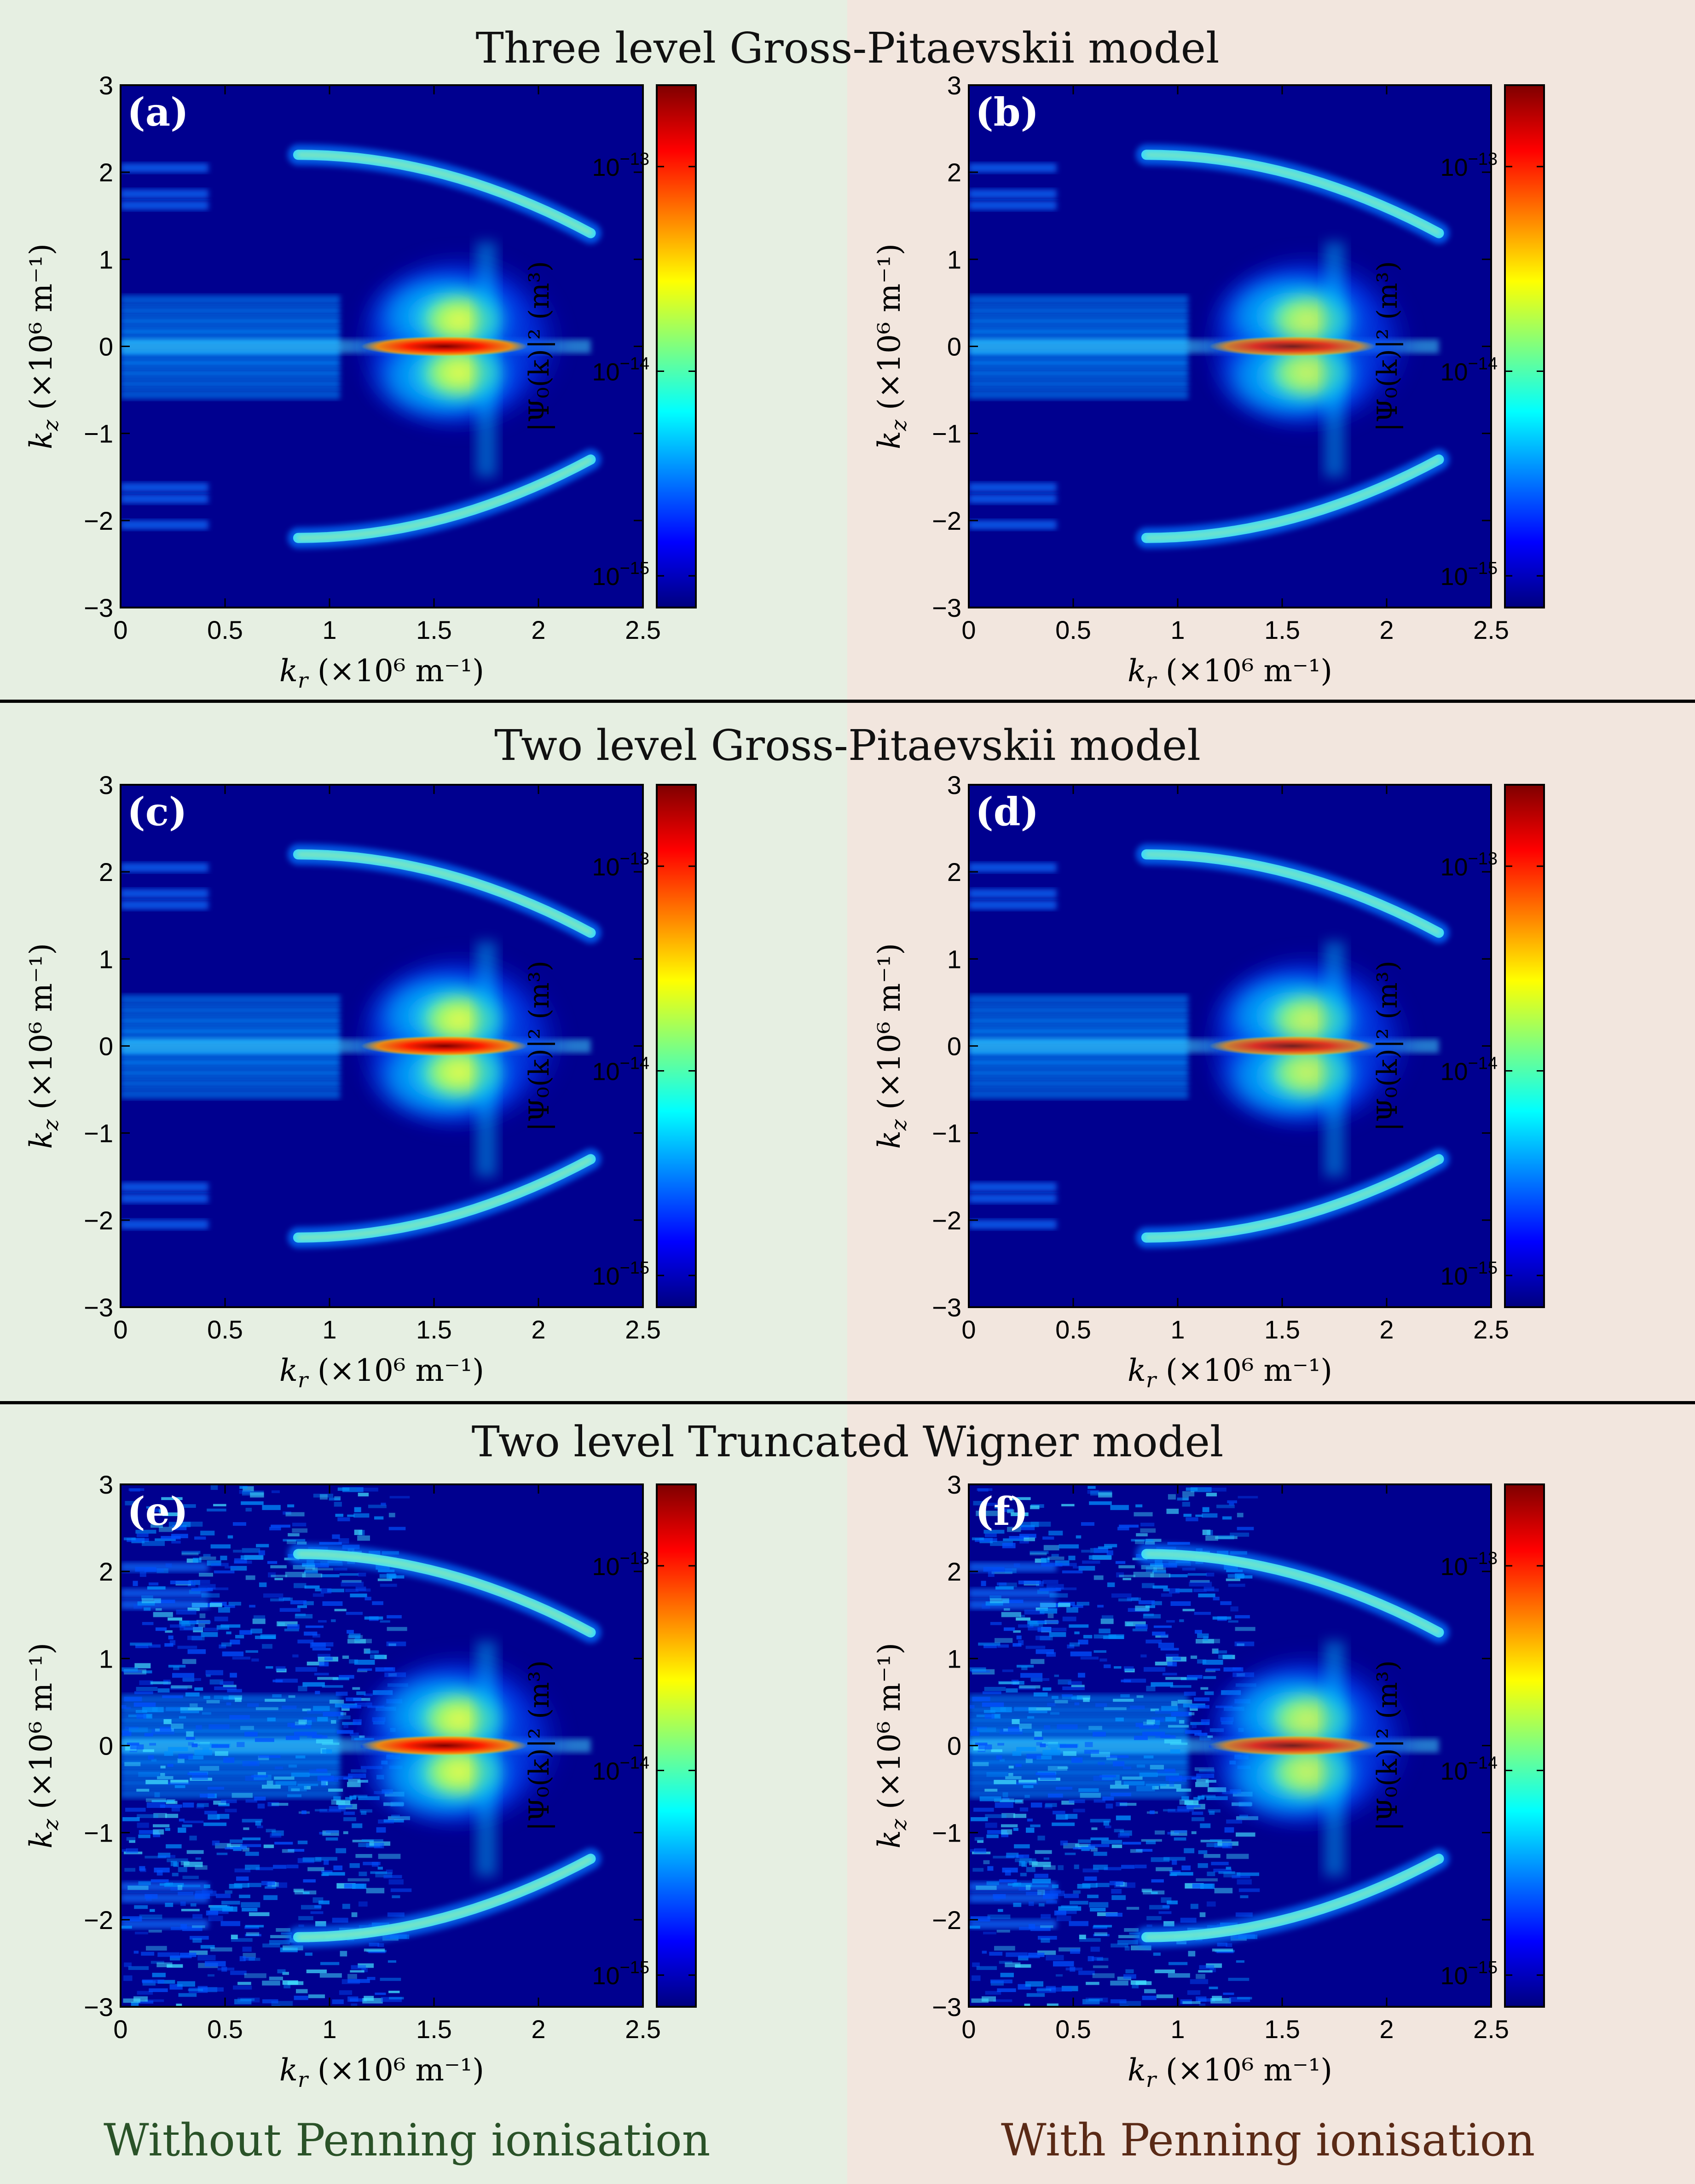  What do you see at coordinates (1230, 673) in the screenshot?
I see `x-axis-label: kr (×10⁶ m⁻¹)` at bounding box center [1230, 673].